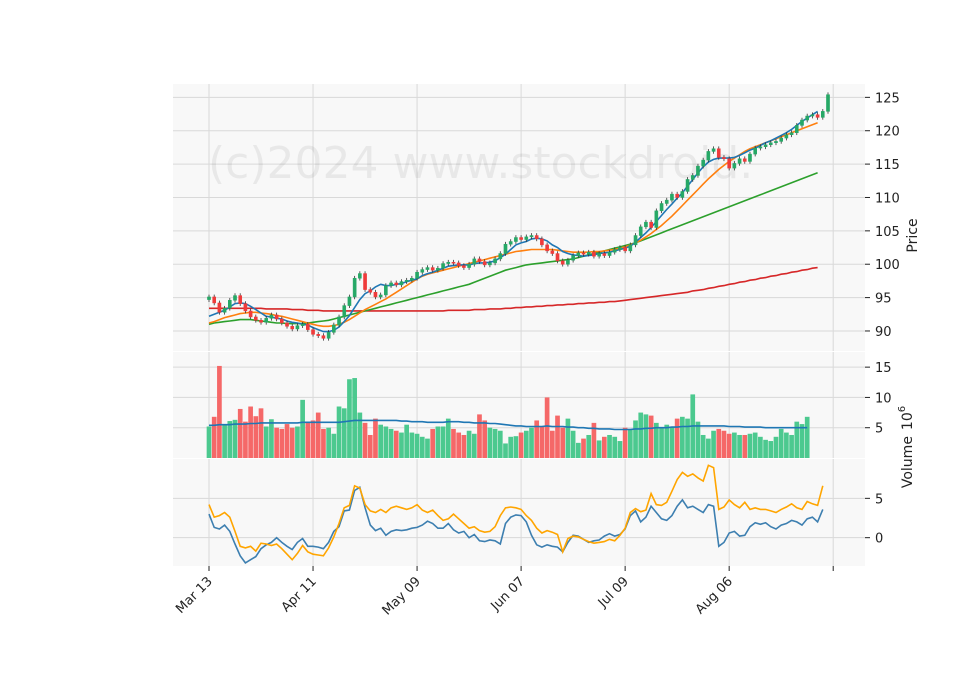 The image size is (960, 694). Describe the element at coordinates (874, 519) in the screenshot. I see `oscillator-y-axis: 05` at that location.